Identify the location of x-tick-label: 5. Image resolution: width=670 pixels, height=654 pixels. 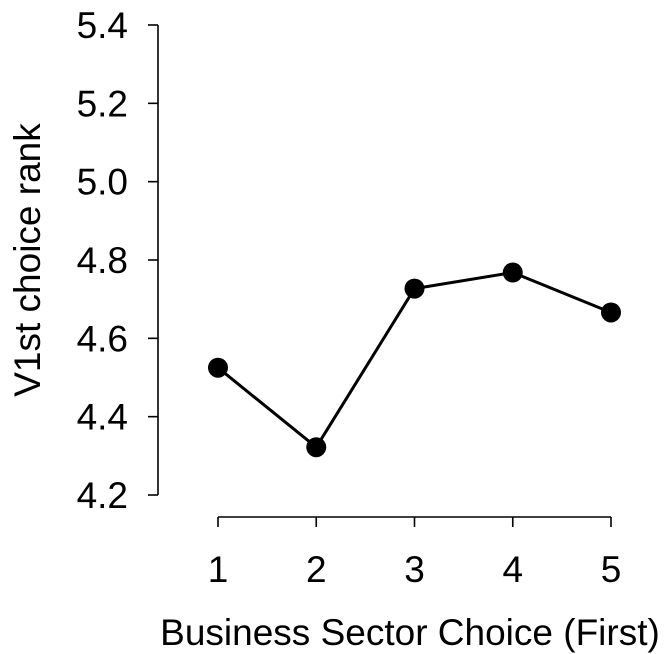
(611, 569).